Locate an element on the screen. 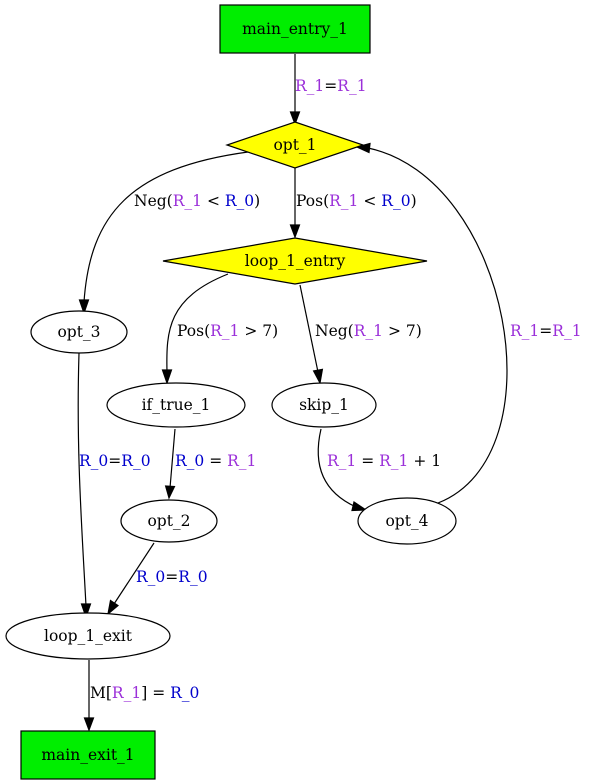 Image resolution: width=605 pixels, height=783 pixels. node-opt-1-diamond is located at coordinates (295, 145).